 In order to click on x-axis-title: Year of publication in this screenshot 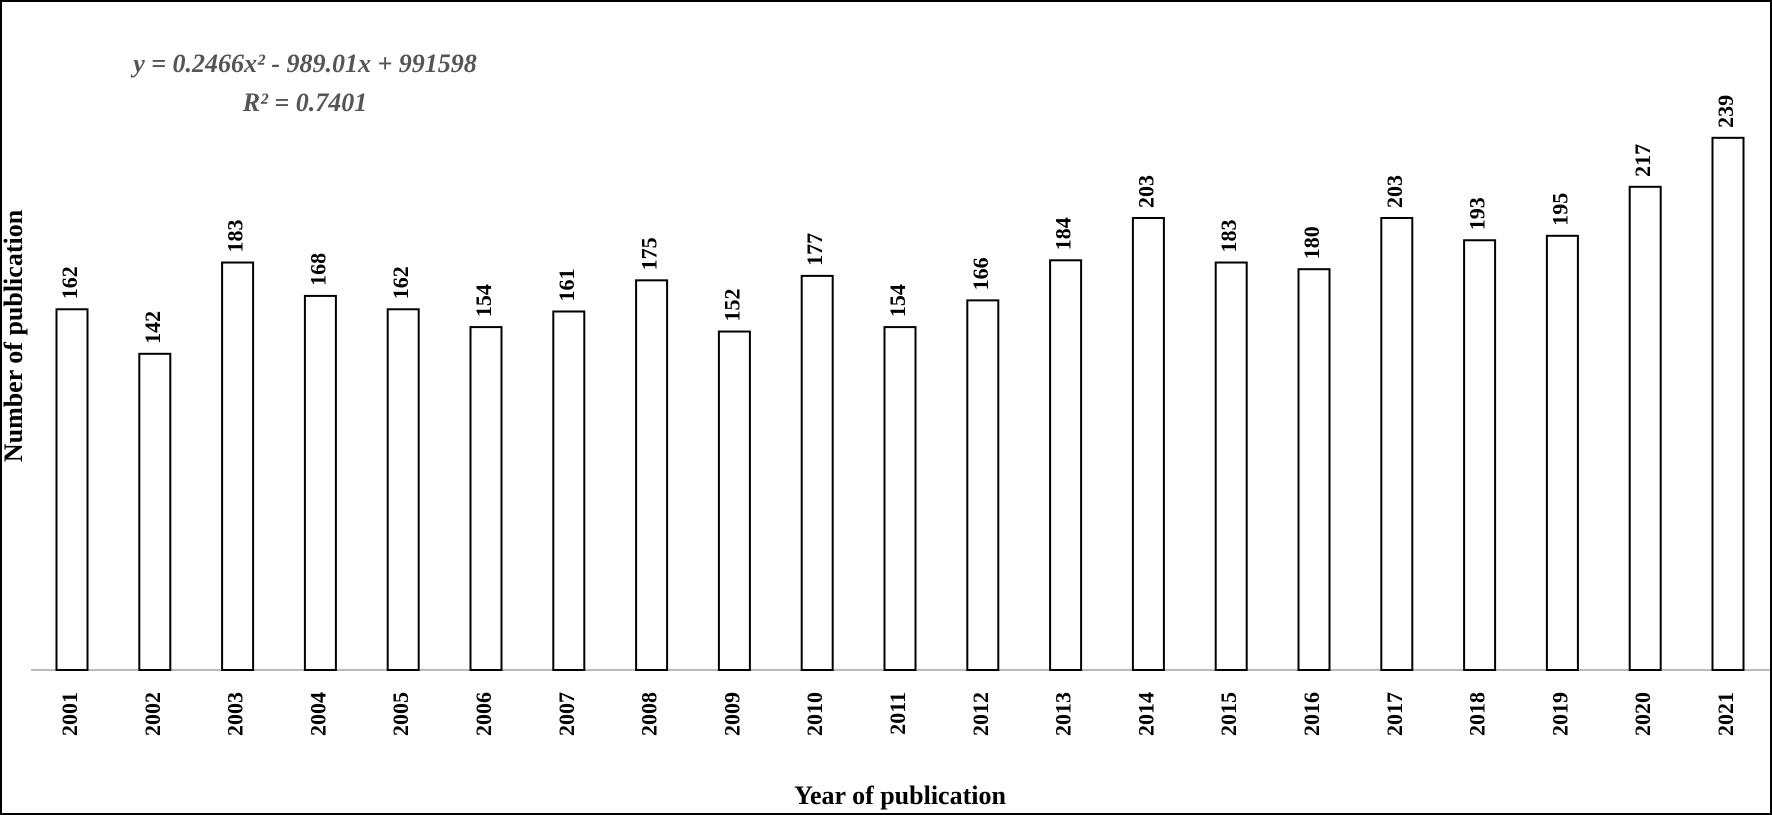, I will do `click(900, 795)`.